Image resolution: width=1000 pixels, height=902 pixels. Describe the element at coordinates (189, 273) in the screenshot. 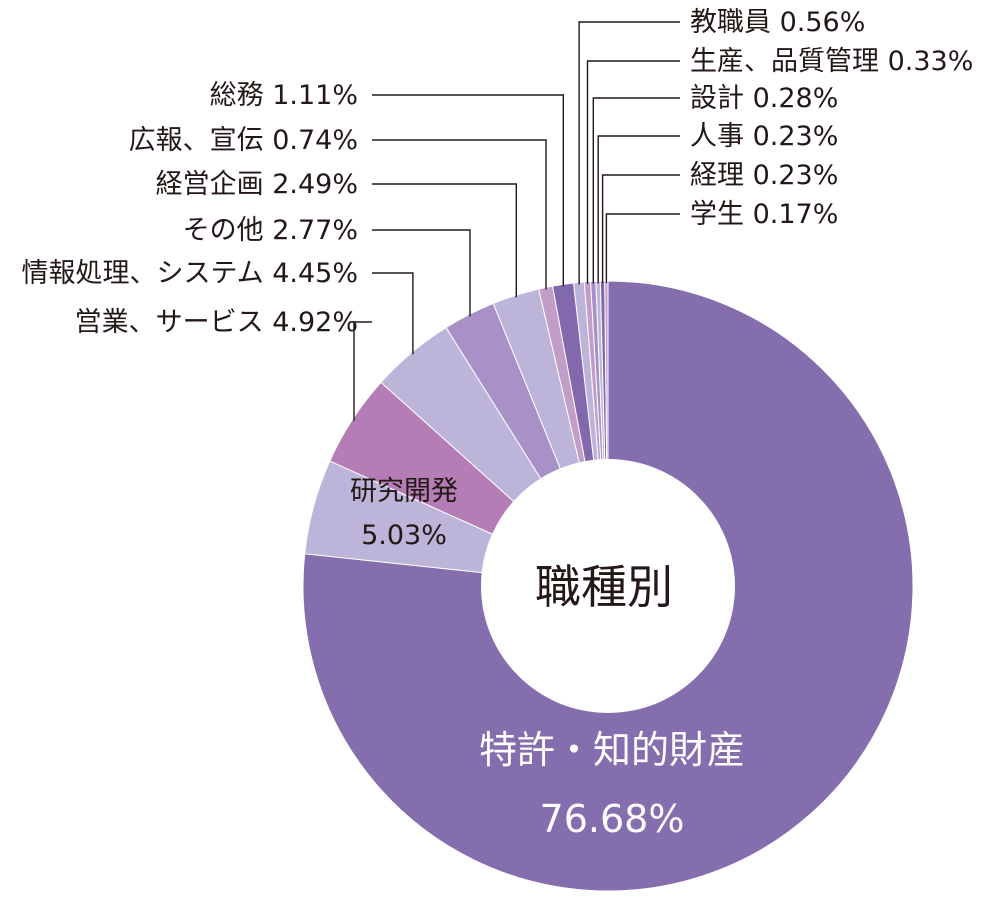

I see `slice-label: 情報処理、システム 4.45%` at that location.